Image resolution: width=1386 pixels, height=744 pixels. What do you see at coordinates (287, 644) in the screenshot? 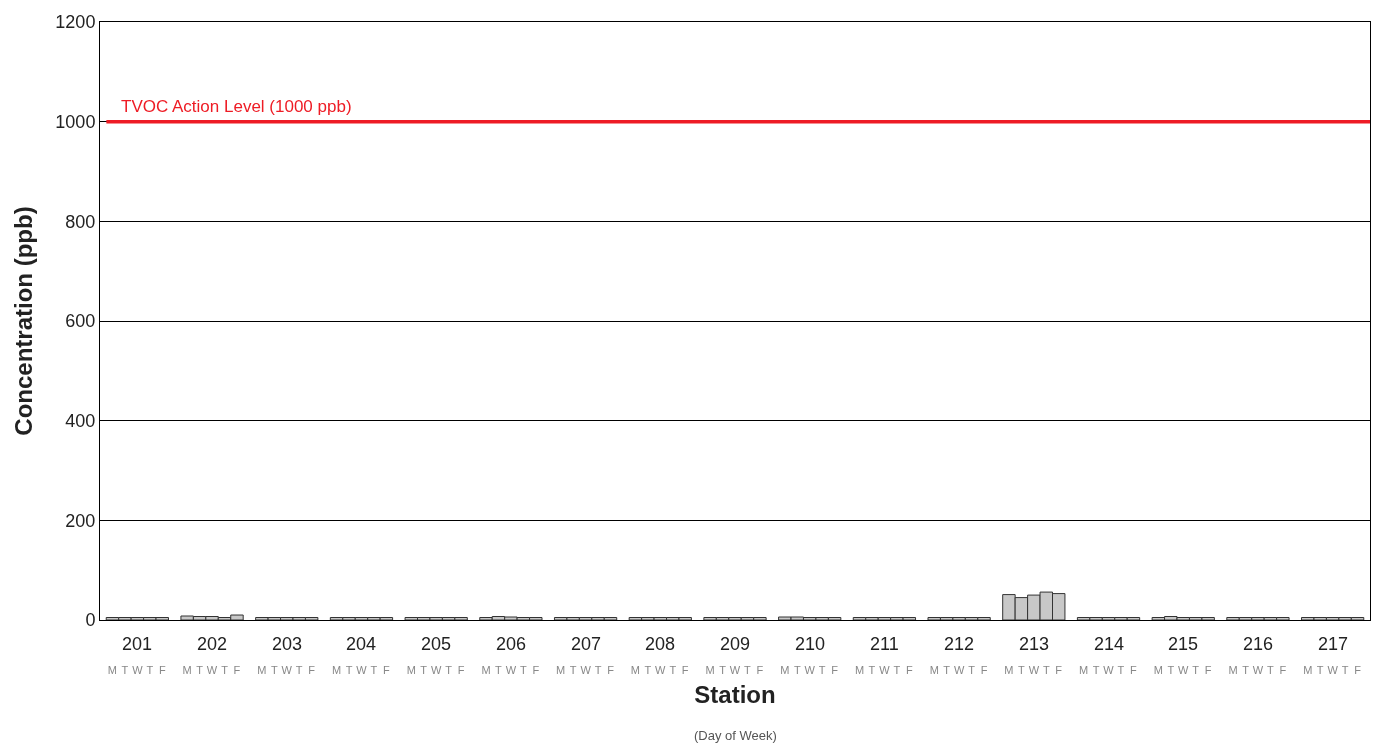
I see `text: 203` at bounding box center [287, 644].